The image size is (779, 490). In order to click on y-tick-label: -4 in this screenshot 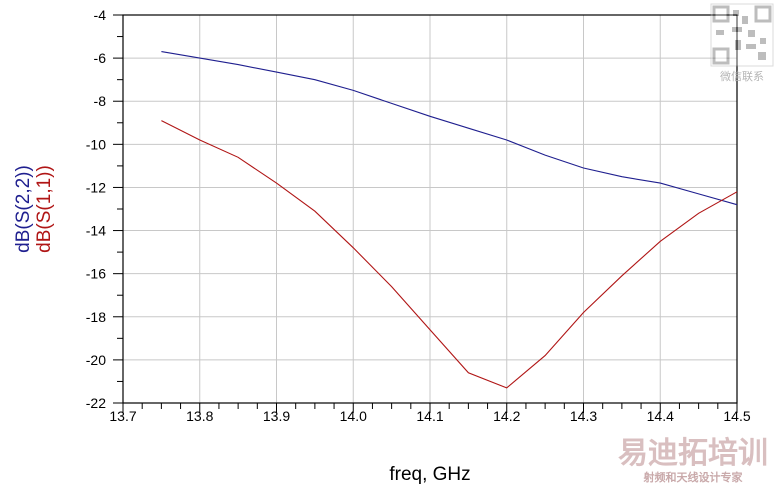, I will do `click(100, 15)`.